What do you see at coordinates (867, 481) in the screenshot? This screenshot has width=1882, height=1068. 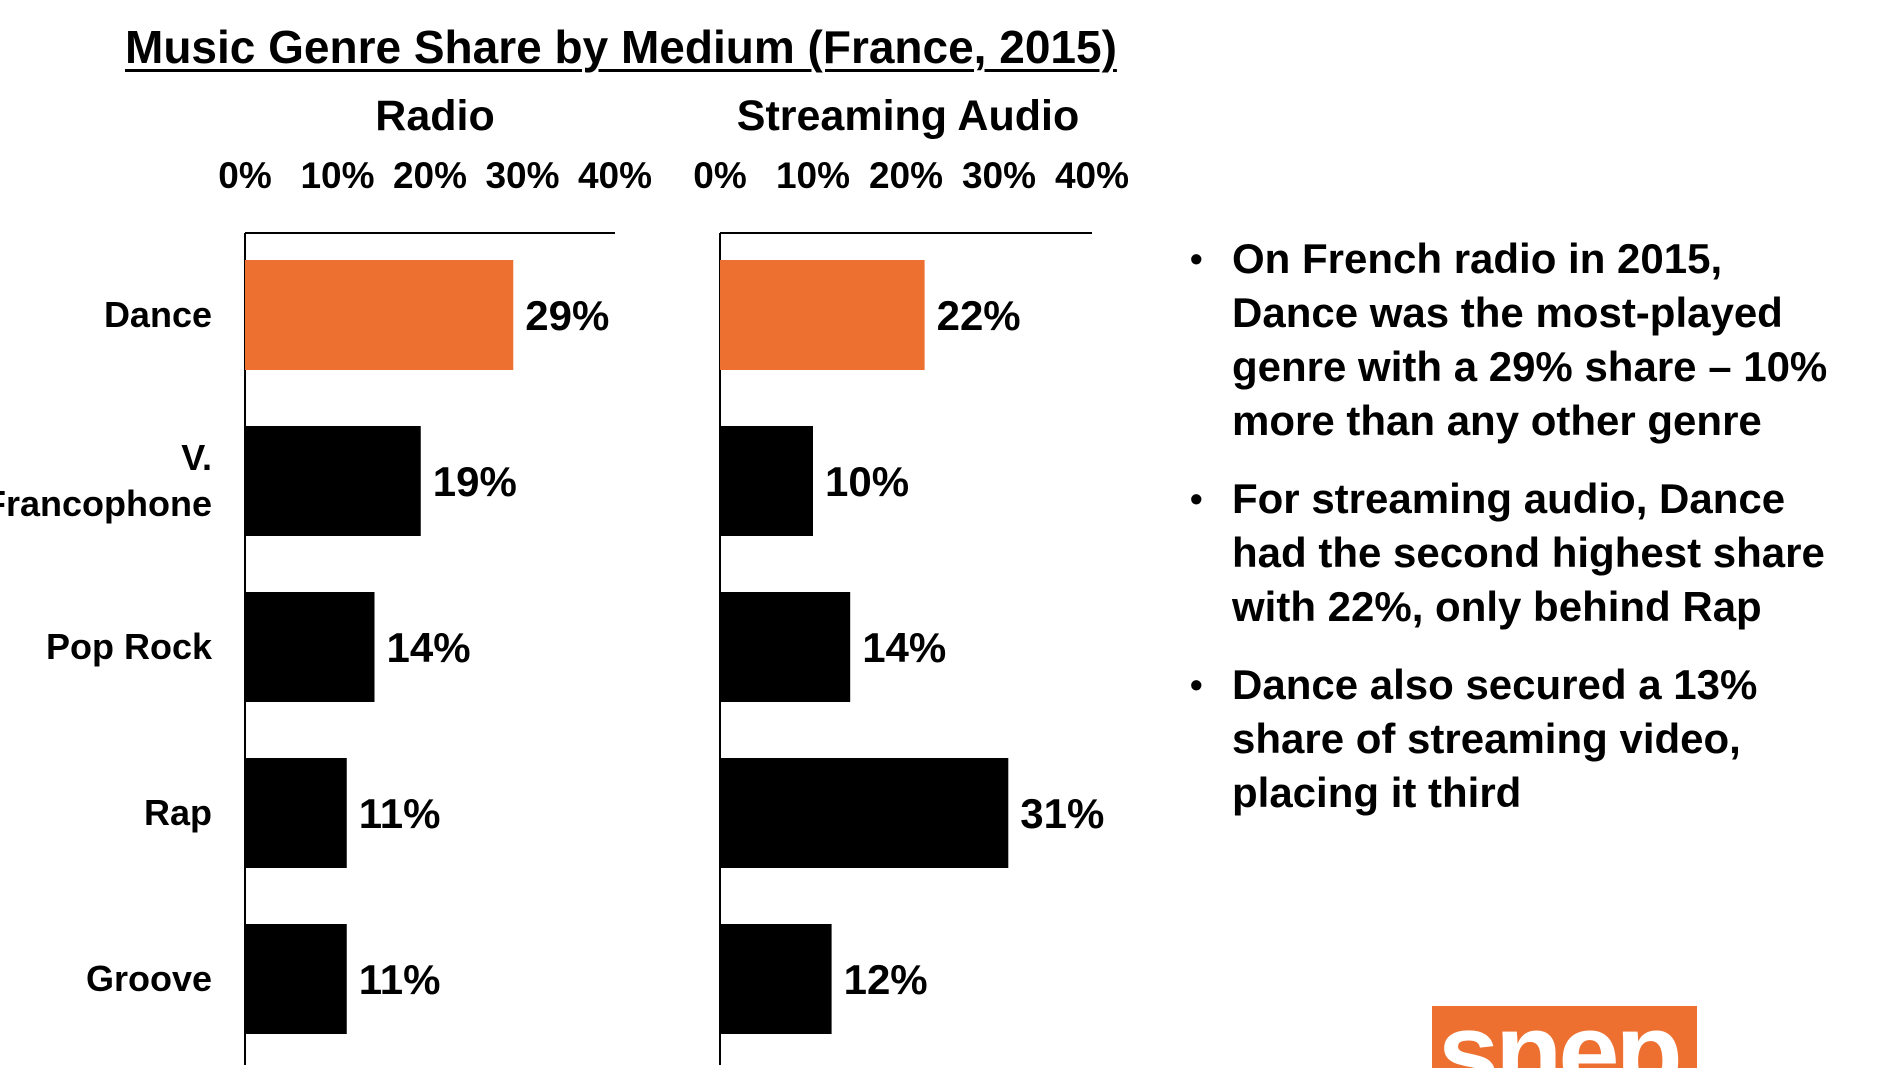 I see `streaming-data-label: 10%` at bounding box center [867, 481].